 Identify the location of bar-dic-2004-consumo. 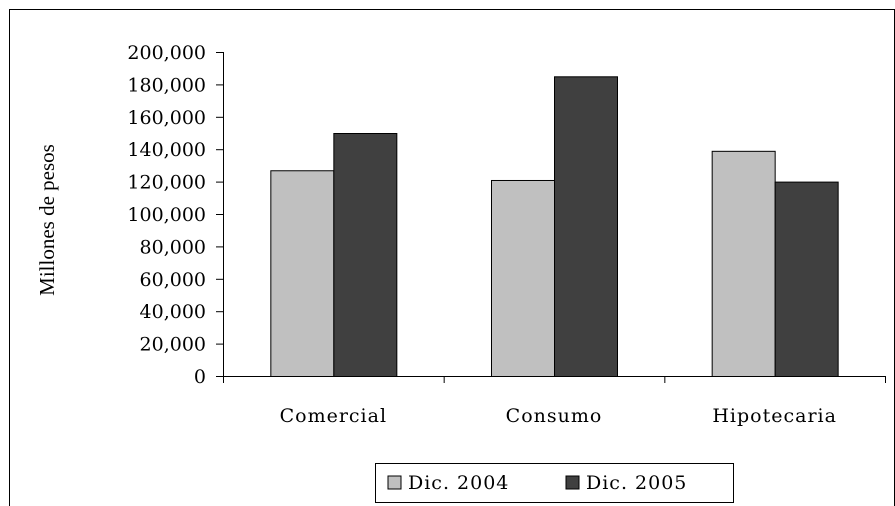
(523, 278).